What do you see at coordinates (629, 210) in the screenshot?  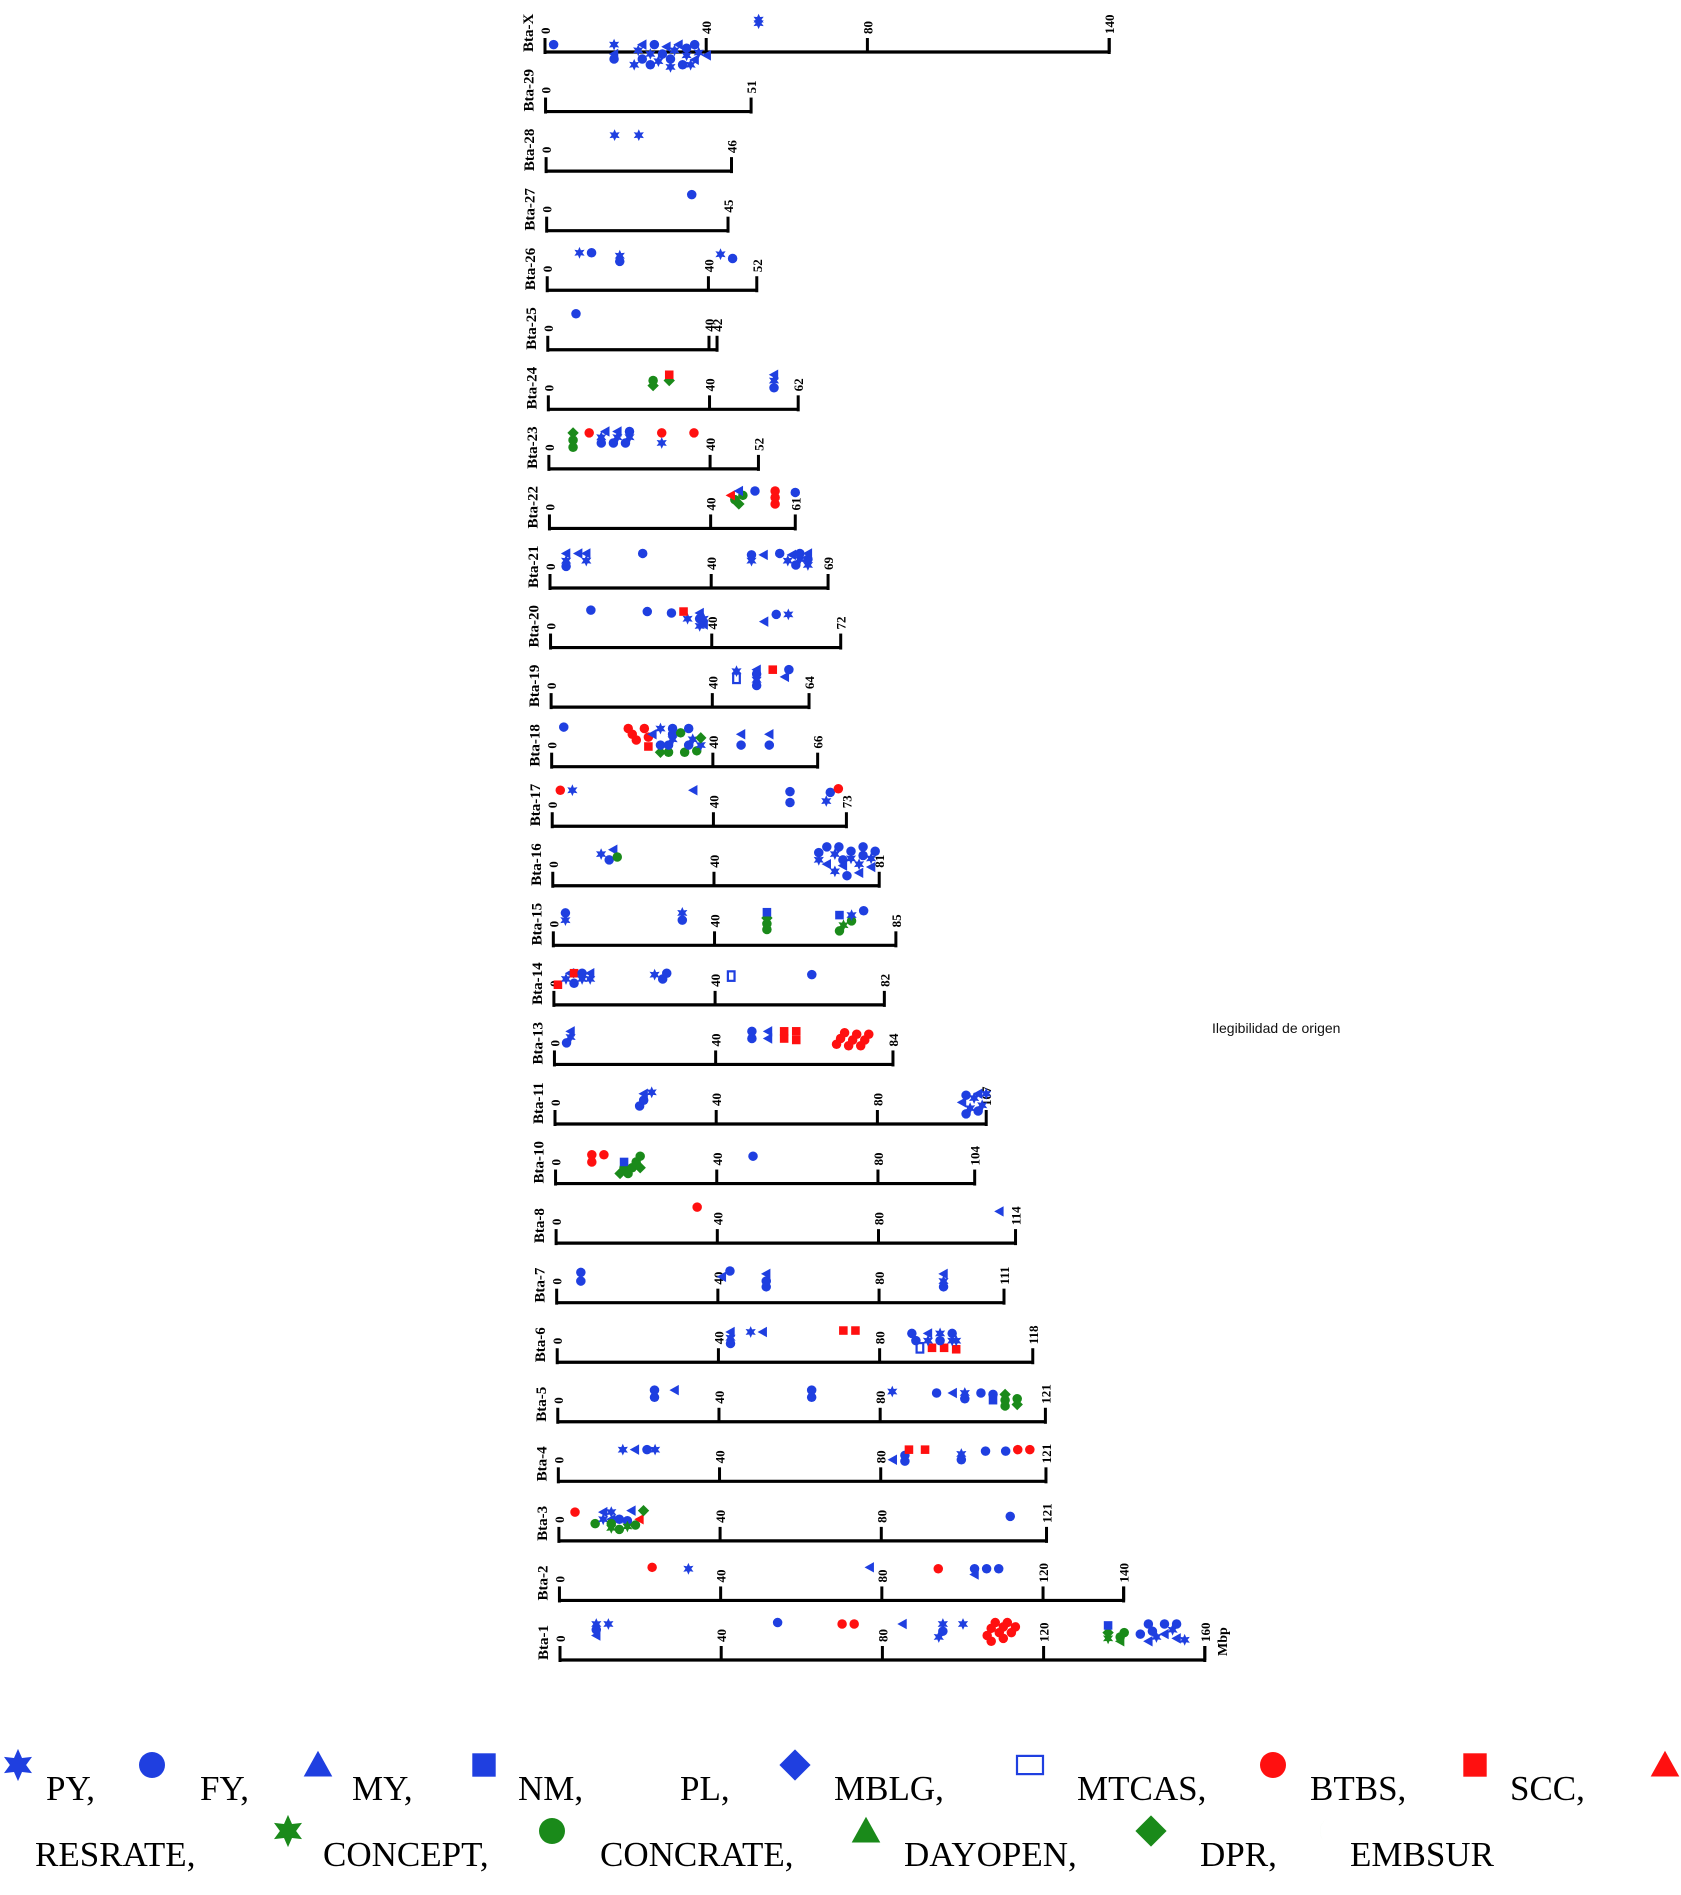 I see `chromosome-bta-27: Bta-27 0 45` at bounding box center [629, 210].